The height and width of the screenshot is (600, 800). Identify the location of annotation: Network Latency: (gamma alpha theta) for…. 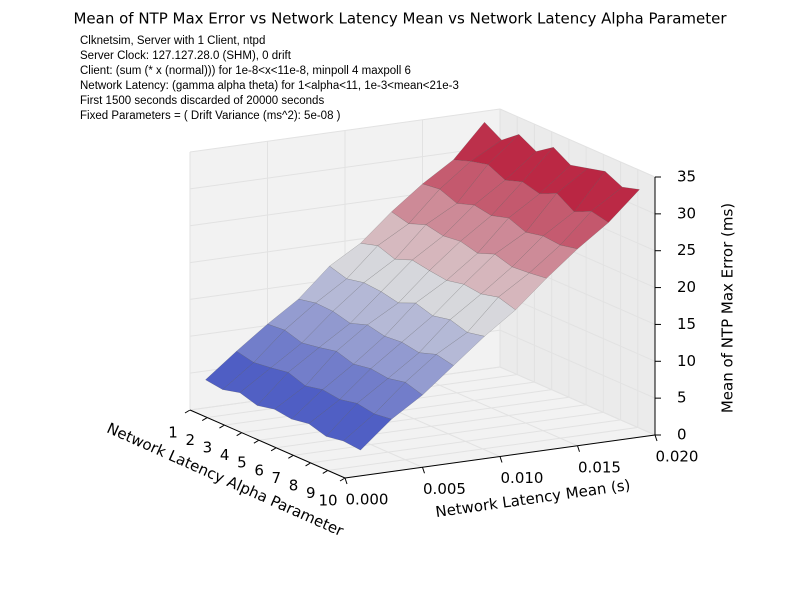
(269, 86).